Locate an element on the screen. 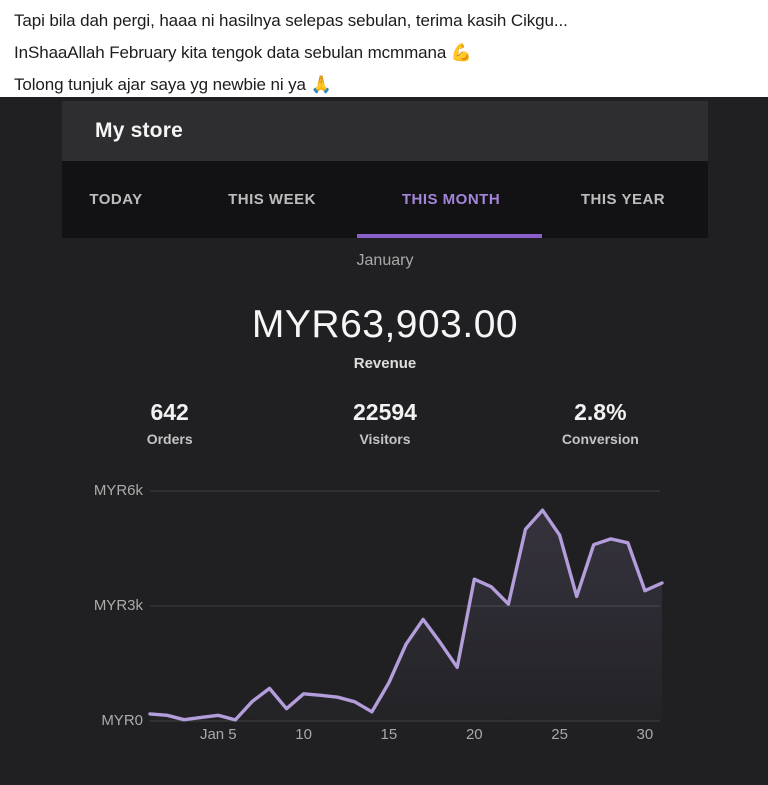 Image resolution: width=768 pixels, height=785 pixels. x-axis-label: 25 is located at coordinates (559, 734).